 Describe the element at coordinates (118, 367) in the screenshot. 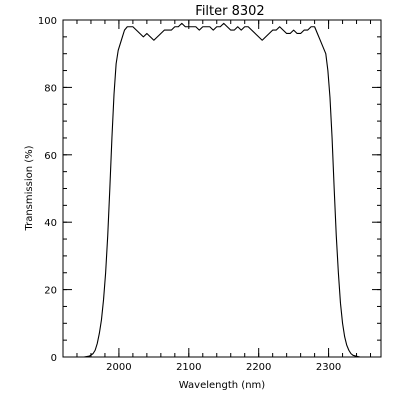

I see `x-tick-label: 2000` at that location.